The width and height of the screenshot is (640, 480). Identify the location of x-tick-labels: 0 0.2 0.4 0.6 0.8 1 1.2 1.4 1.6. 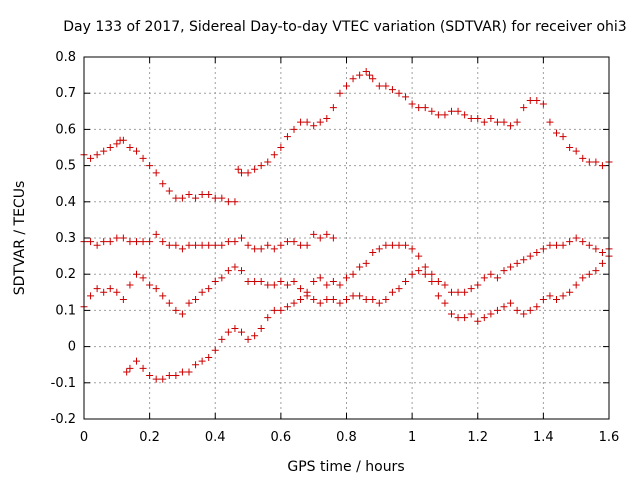
(349, 437).